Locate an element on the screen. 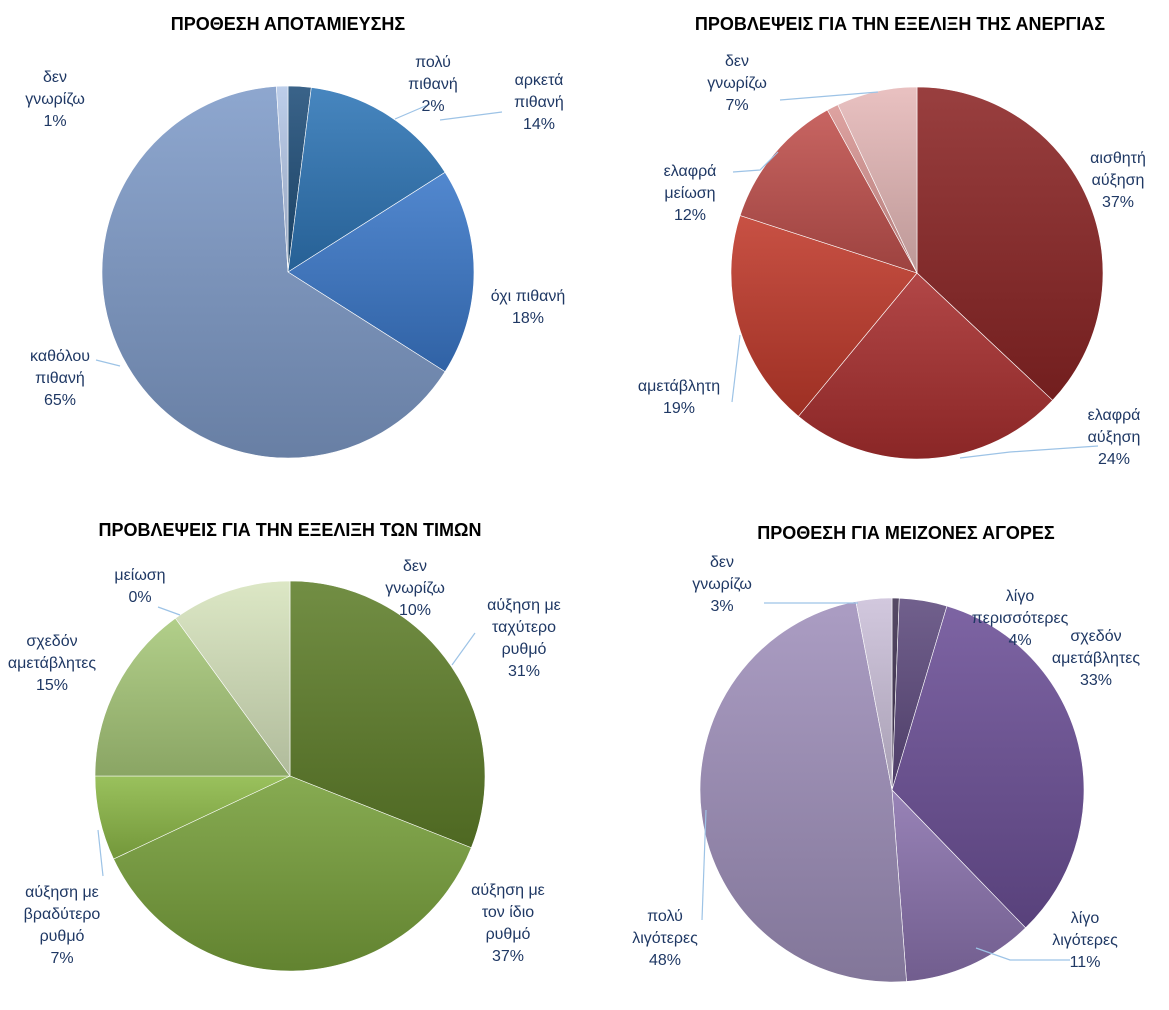 The height and width of the screenshot is (1010, 1169). slice-label: λίγο λιγότερες 11% is located at coordinates (1085, 940).